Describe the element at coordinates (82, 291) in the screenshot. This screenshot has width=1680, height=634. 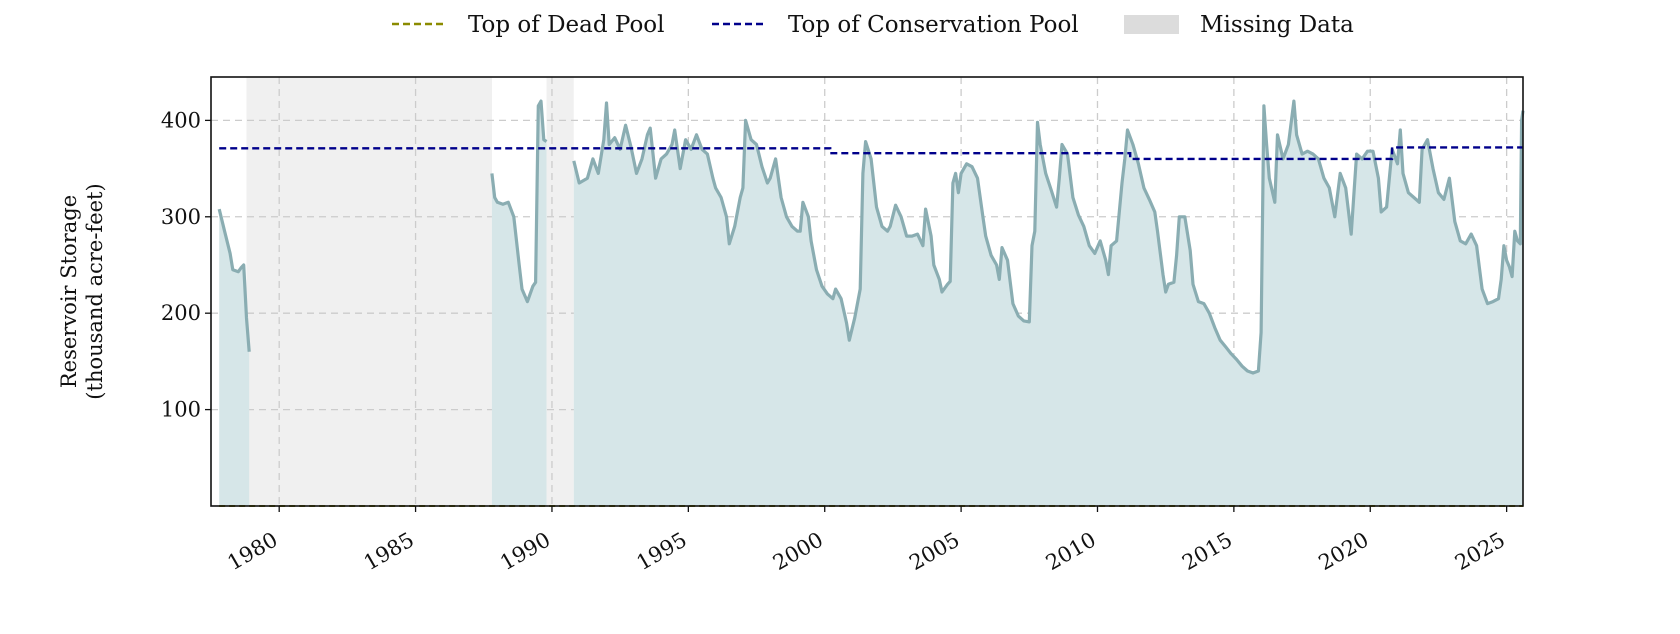
I see `y-axis-label: Reservoir Storage(thousand acre-feet)` at that location.